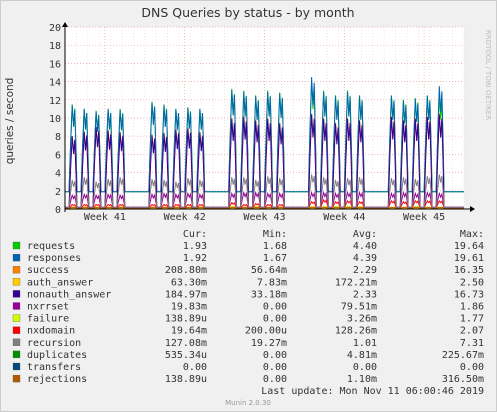 Image resolution: width=497 pixels, height=412 pixels. I want to click on legend-cur-nxdomain: 19.64m, so click(189, 331).